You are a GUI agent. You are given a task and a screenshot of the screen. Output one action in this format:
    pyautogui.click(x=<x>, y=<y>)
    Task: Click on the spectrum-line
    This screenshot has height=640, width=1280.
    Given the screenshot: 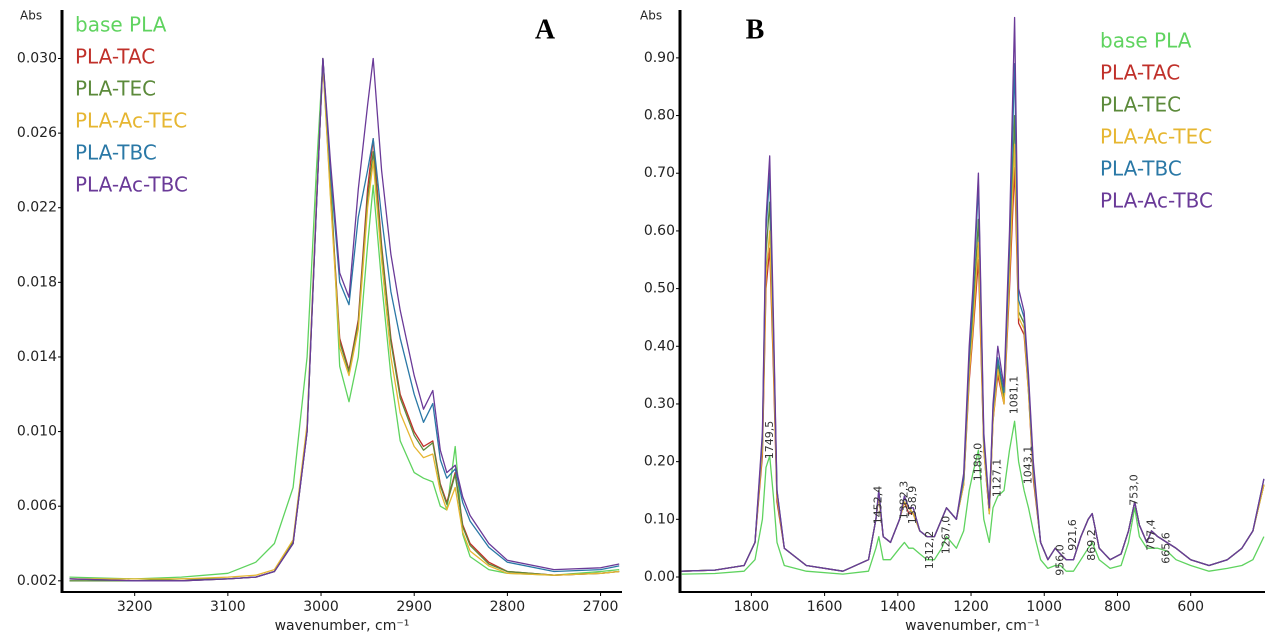 What is the action you would take?
    pyautogui.click(x=973, y=497)
    